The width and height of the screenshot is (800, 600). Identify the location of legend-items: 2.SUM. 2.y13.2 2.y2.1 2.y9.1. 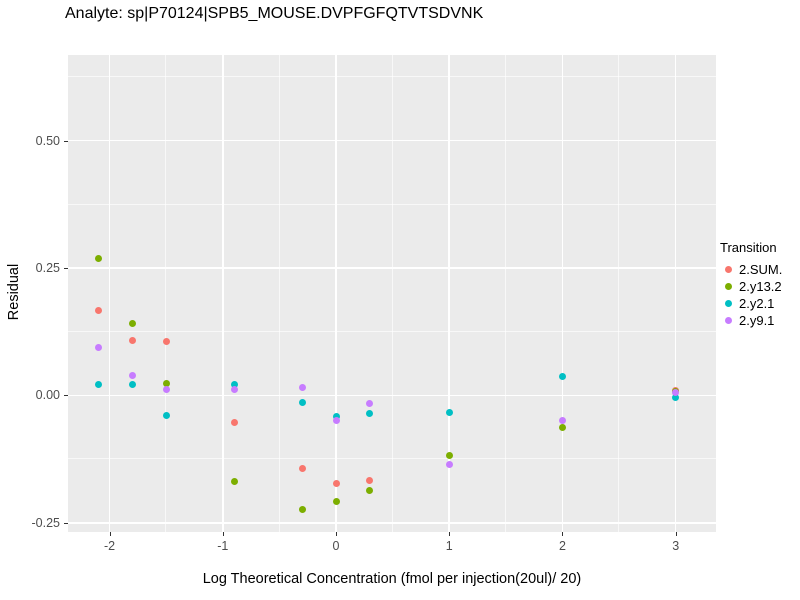
(760, 295).